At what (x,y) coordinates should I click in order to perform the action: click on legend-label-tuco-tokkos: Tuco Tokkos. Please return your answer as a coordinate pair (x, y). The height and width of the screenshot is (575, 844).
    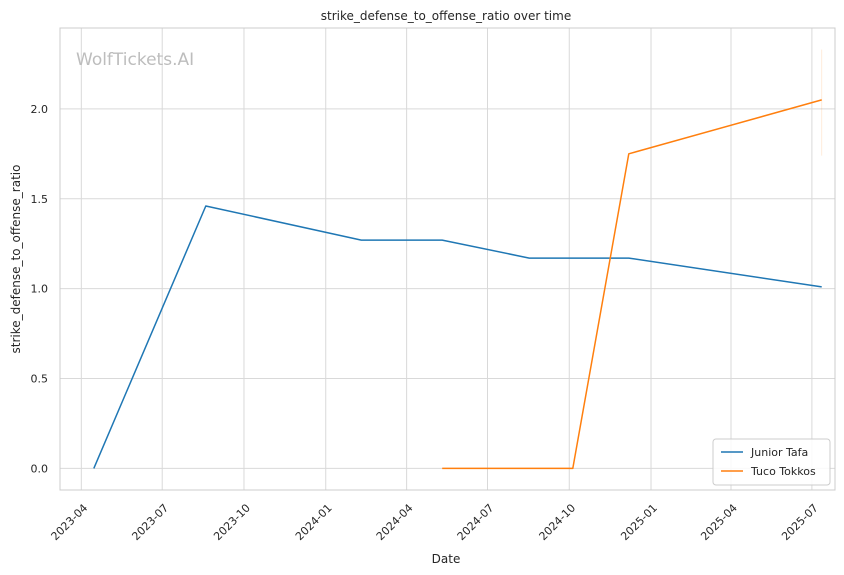
    Looking at the image, I should click on (783, 471).